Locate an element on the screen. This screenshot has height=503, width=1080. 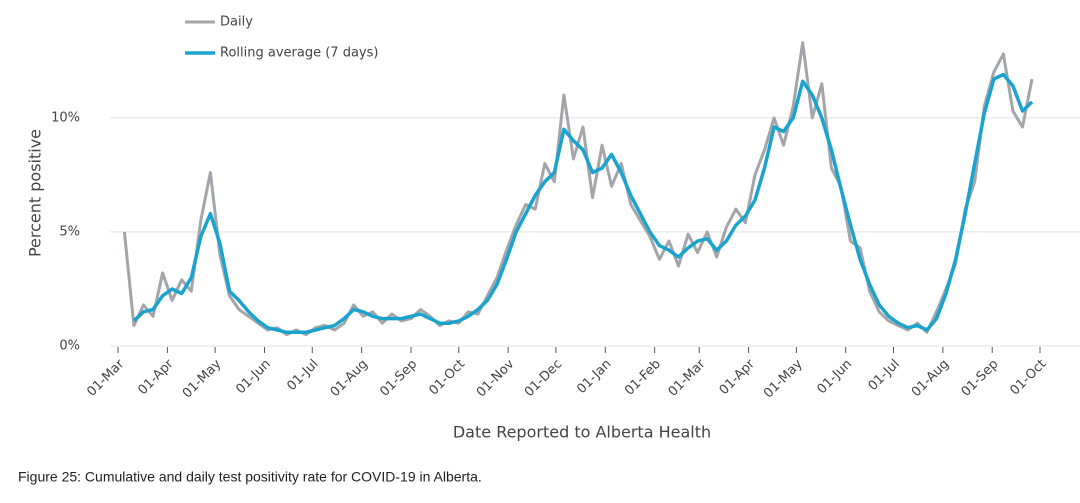
y-axis-title: Percent positive is located at coordinates (35, 193).